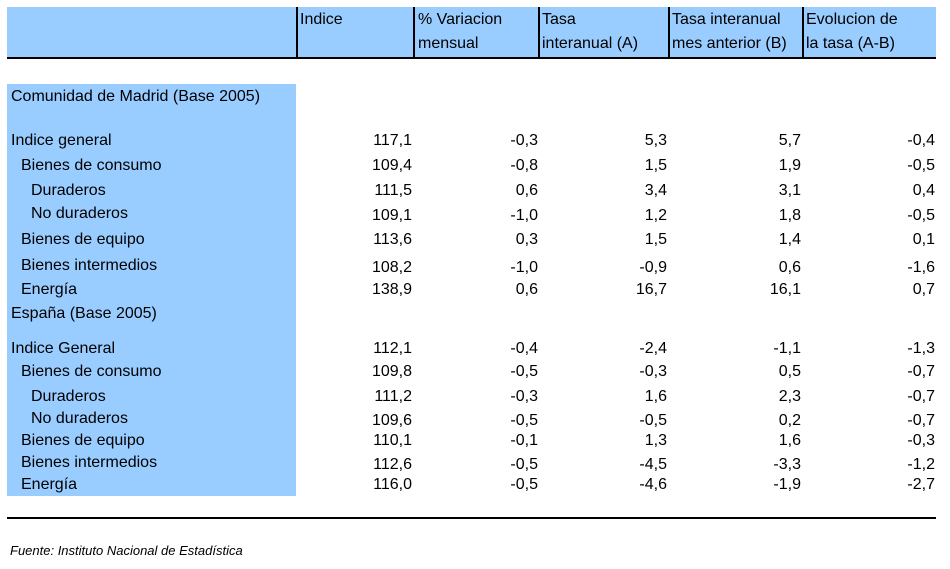 The image size is (950, 569). What do you see at coordinates (391, 420) in the screenshot?
I see `indice-value: 109,6` at bounding box center [391, 420].